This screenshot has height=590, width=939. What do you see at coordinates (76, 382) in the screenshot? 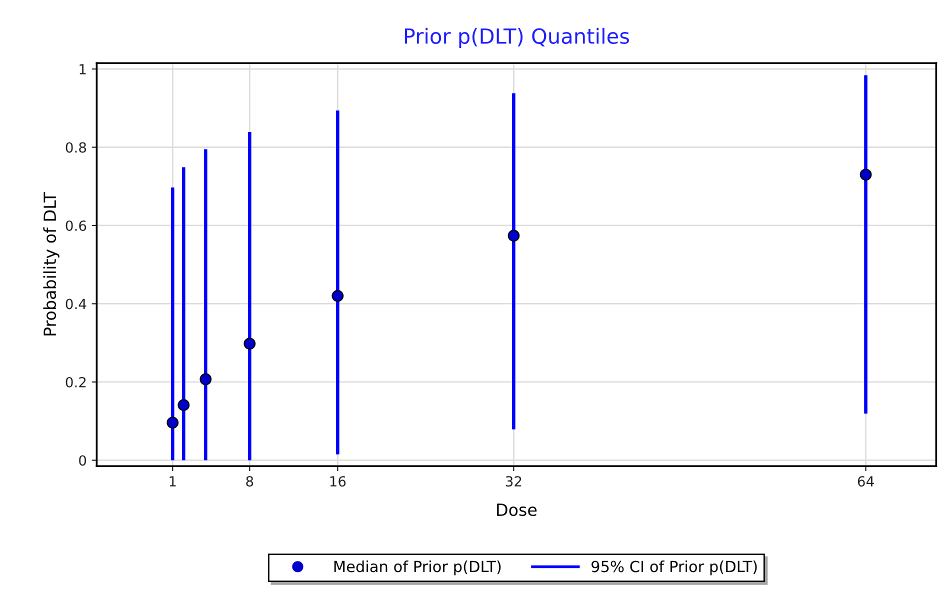
I see `y-tick-label: 0.2` at bounding box center [76, 382].